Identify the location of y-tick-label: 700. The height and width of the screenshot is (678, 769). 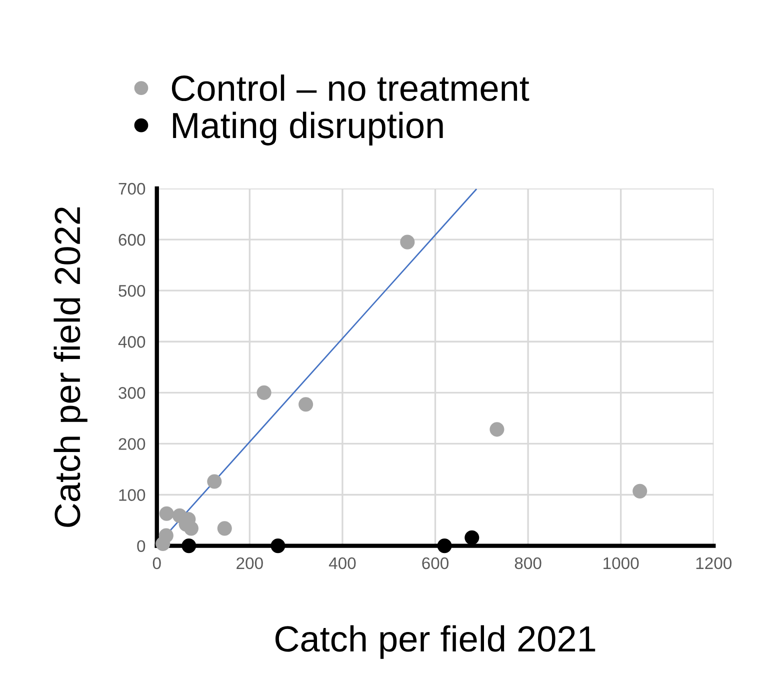
(132, 188).